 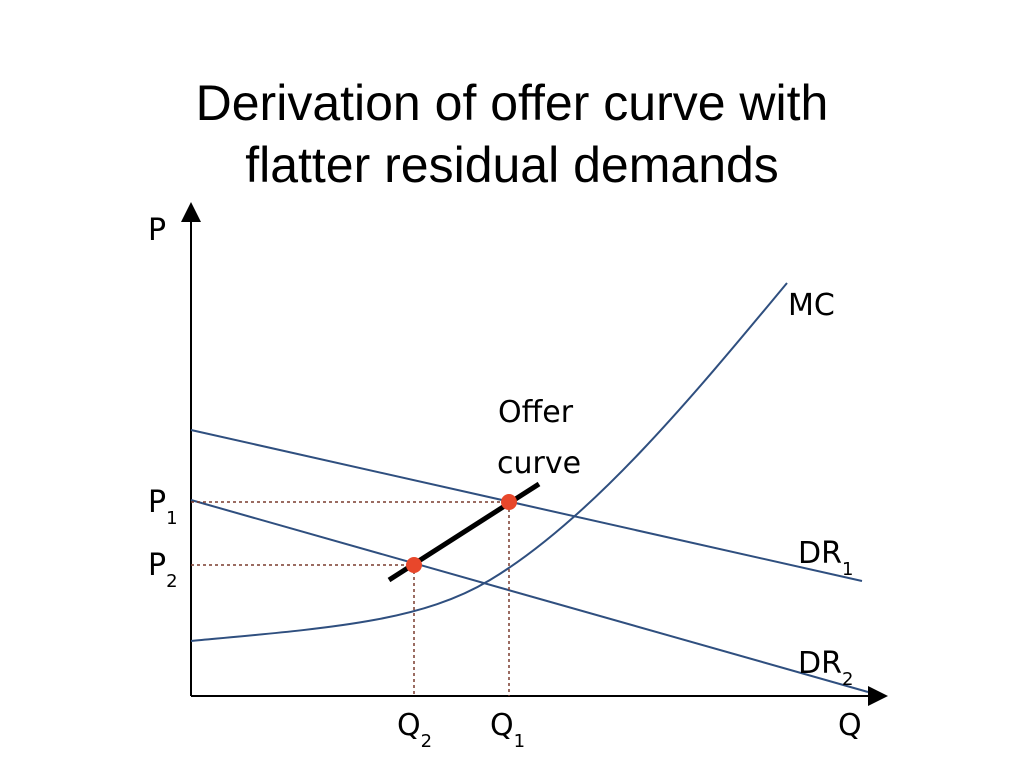 I want to click on y-axis-label: P, so click(x=157, y=230).